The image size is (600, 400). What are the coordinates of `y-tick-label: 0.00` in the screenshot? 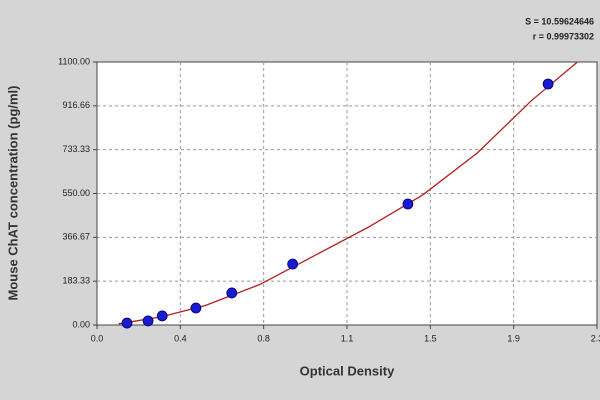 It's located at (81, 324).